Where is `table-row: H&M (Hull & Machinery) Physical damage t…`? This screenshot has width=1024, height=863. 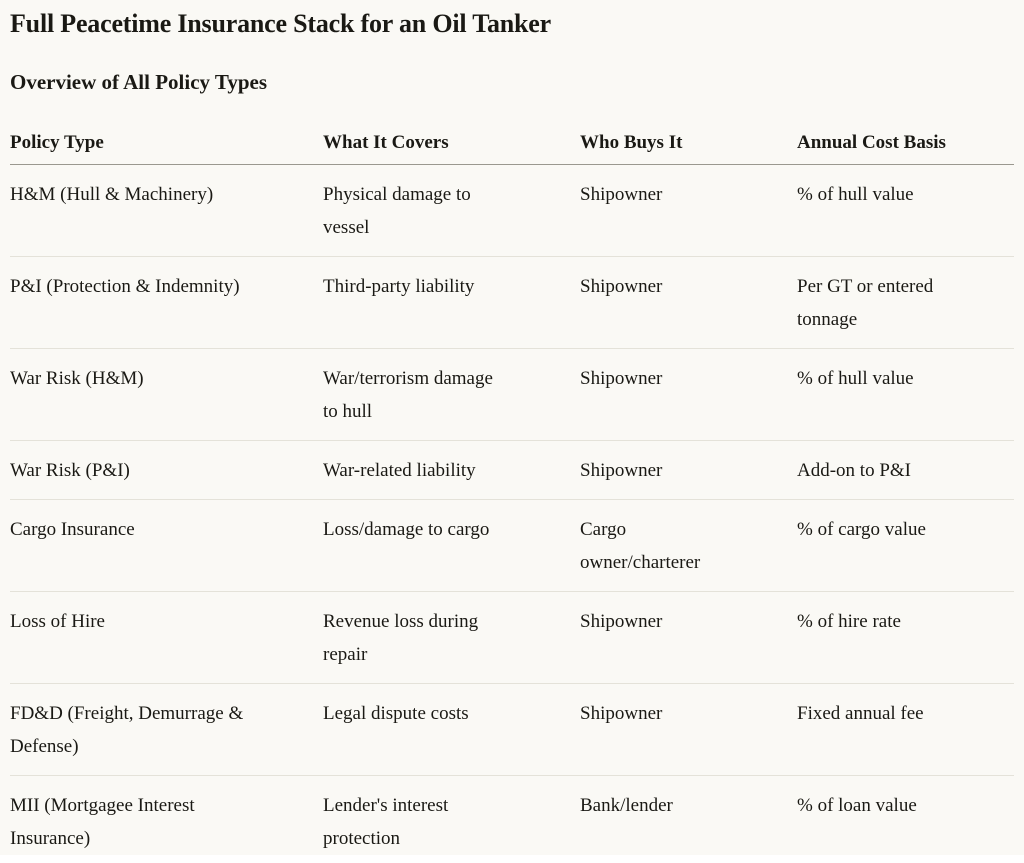 table-row: H&M (Hull & Machinery) Physical damage t… is located at coordinates (512, 210).